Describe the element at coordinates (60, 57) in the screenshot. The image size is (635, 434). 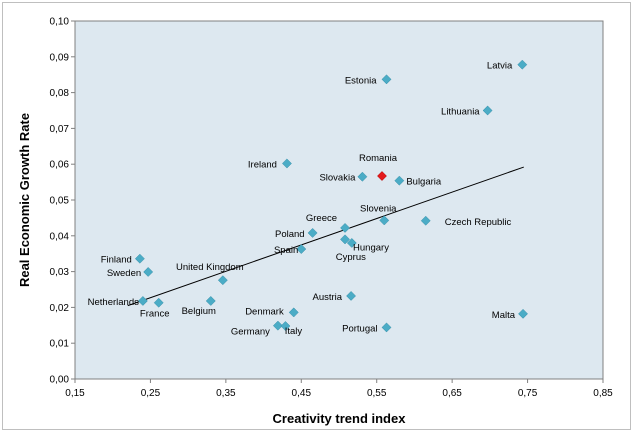
I see `y-tick-label: 0,09` at that location.